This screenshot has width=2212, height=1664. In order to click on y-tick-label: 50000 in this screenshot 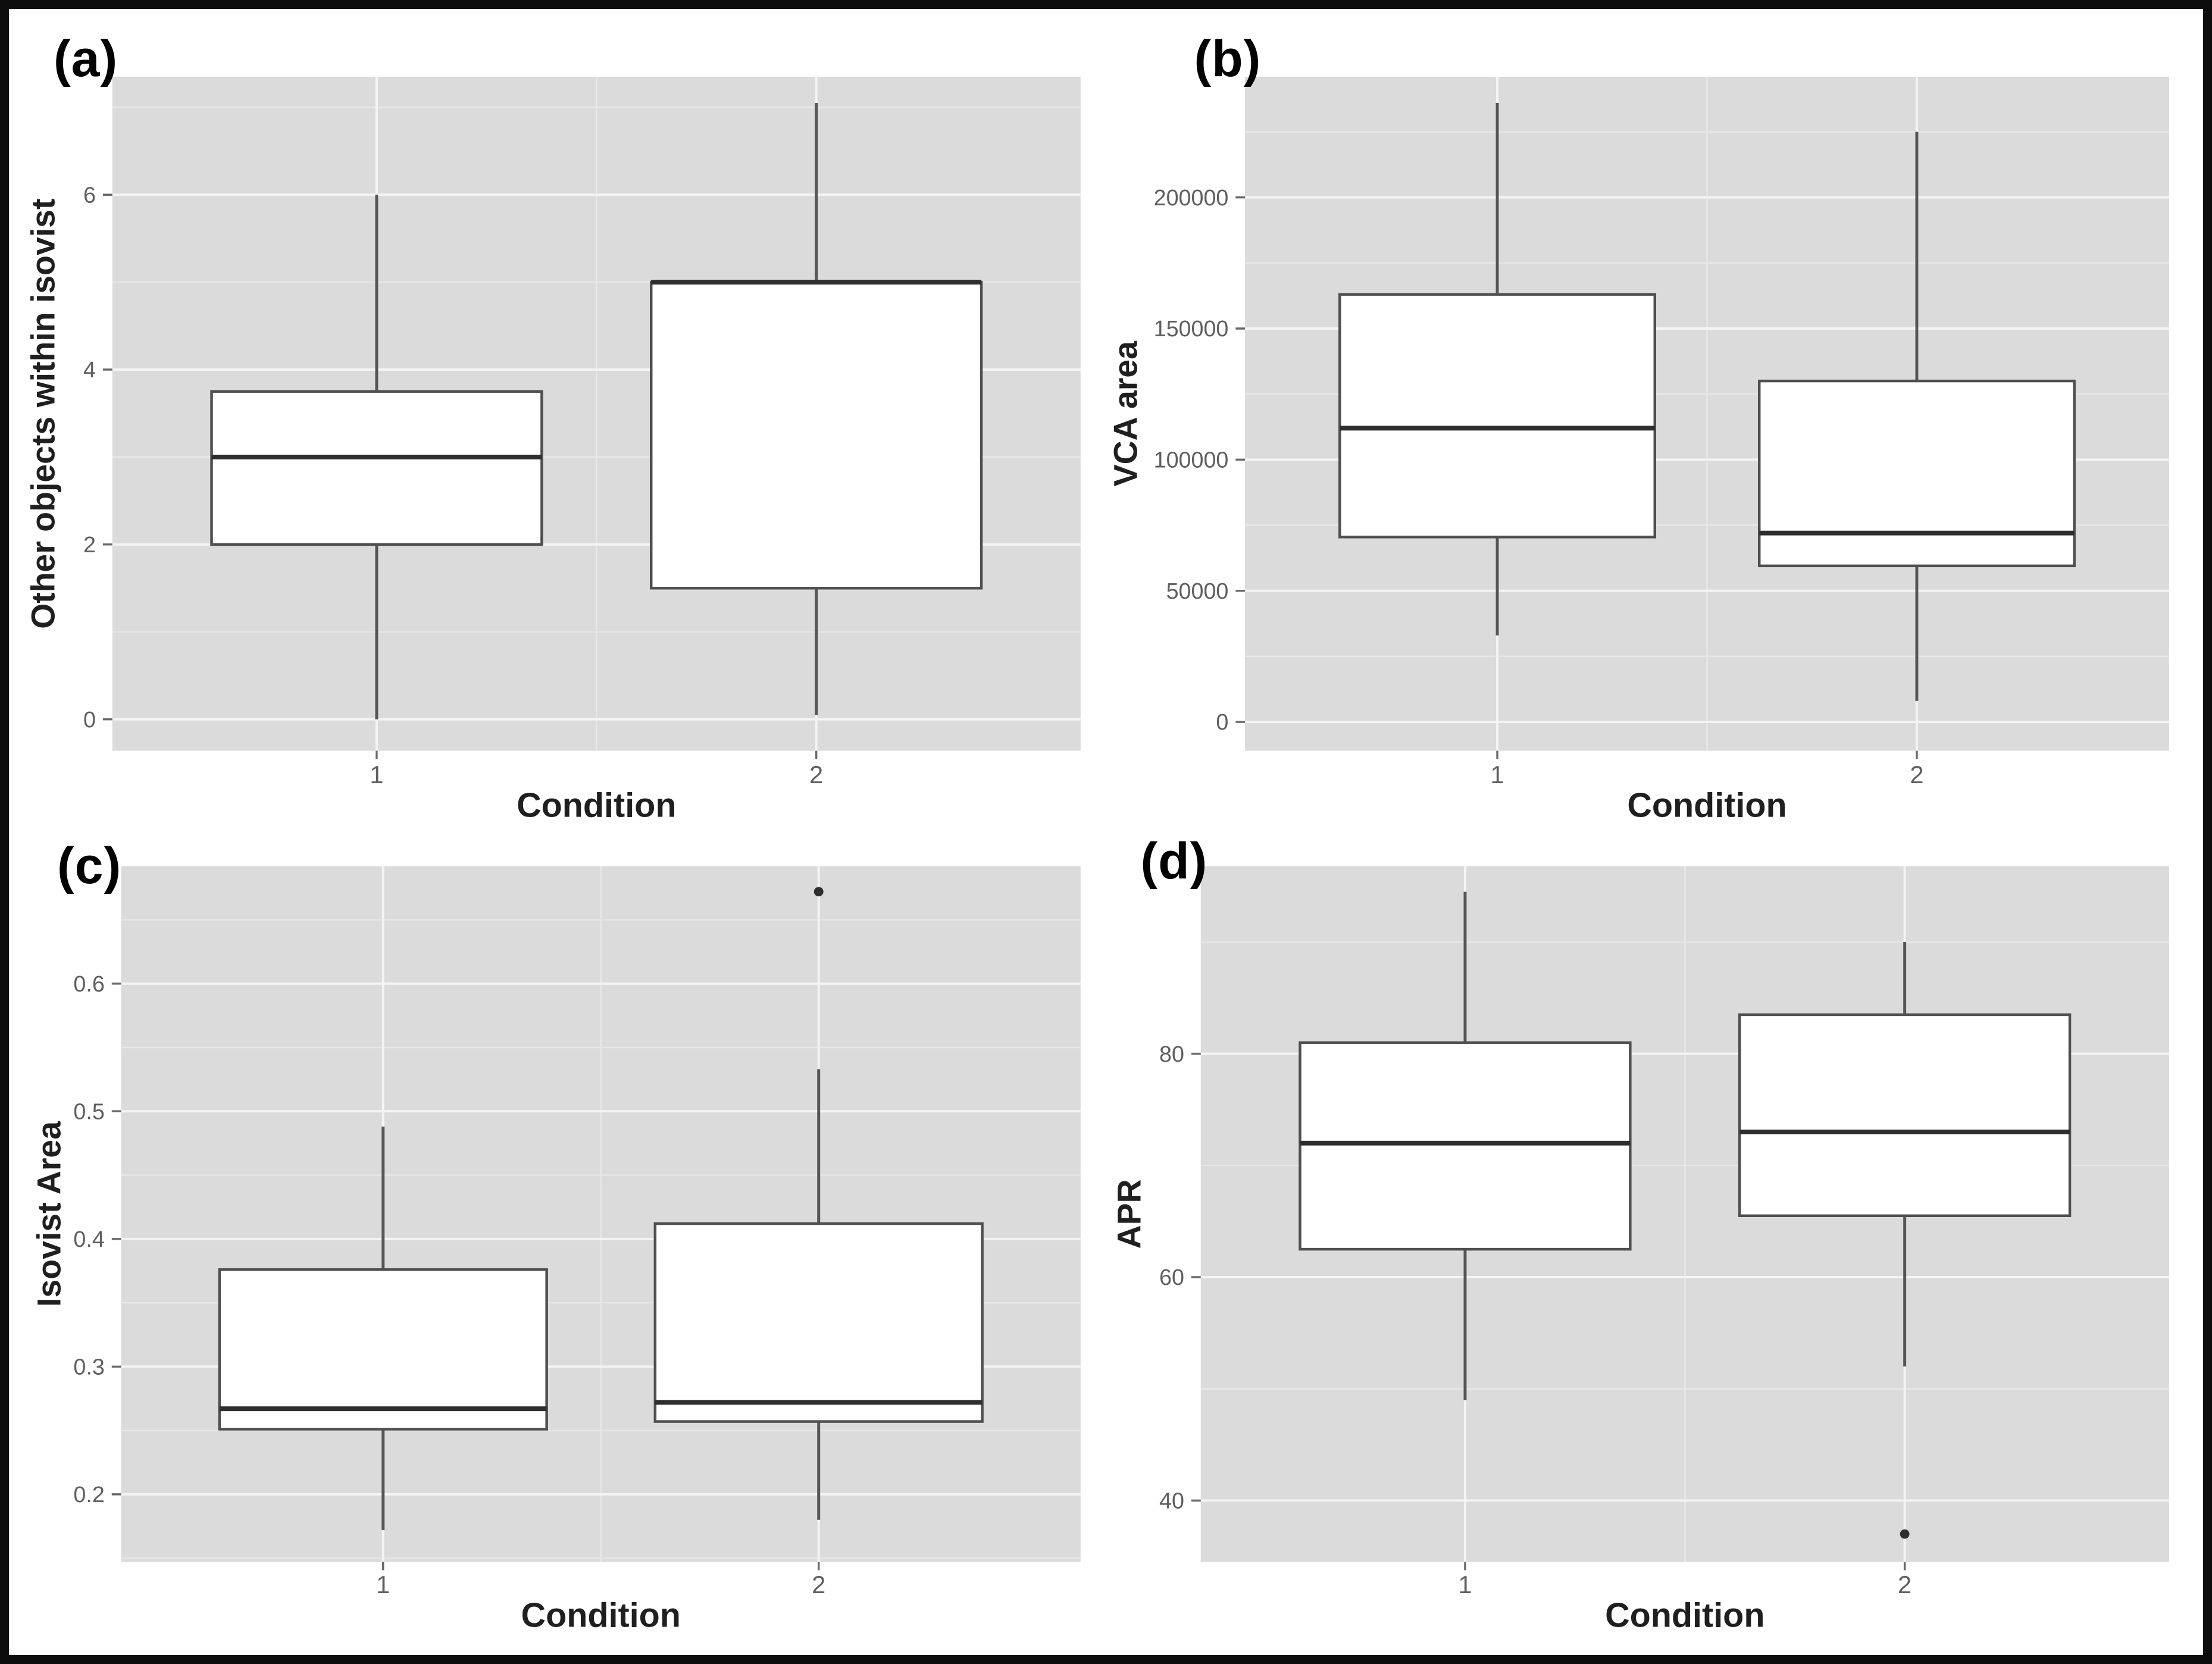, I will do `click(1197, 590)`.